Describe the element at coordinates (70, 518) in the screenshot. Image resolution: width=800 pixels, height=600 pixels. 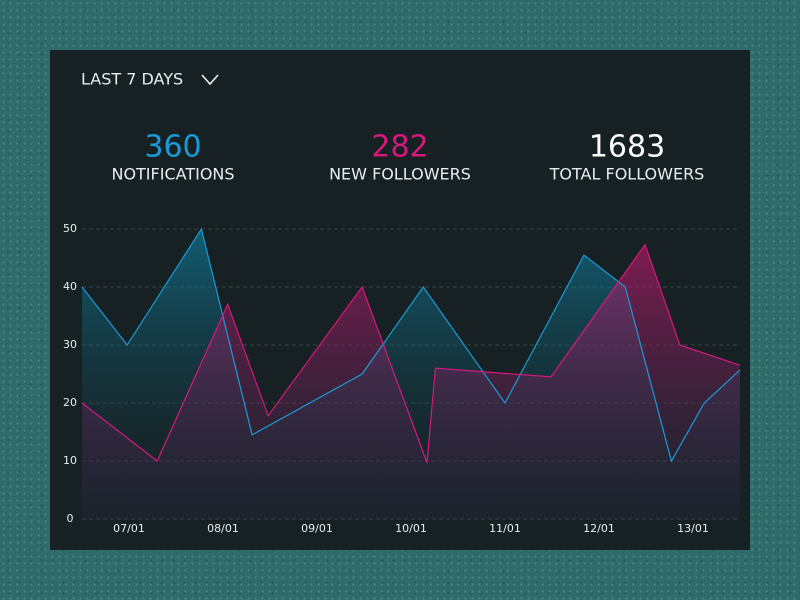
I see `y-tick-label: 0` at that location.